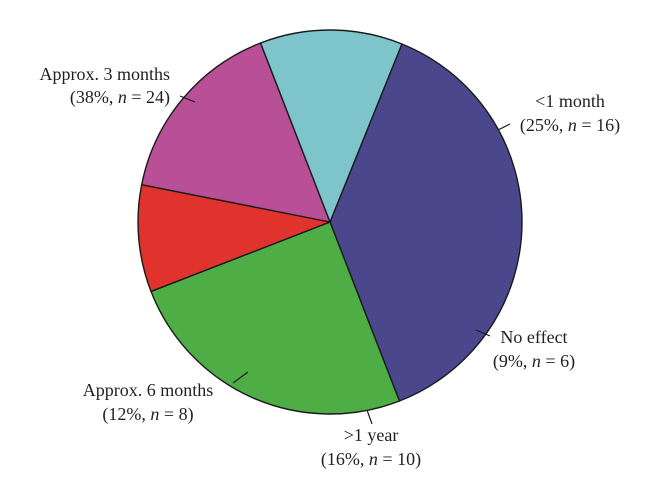  What do you see at coordinates (371, 435) in the screenshot?
I see `slice-label-category: >1 year` at bounding box center [371, 435].